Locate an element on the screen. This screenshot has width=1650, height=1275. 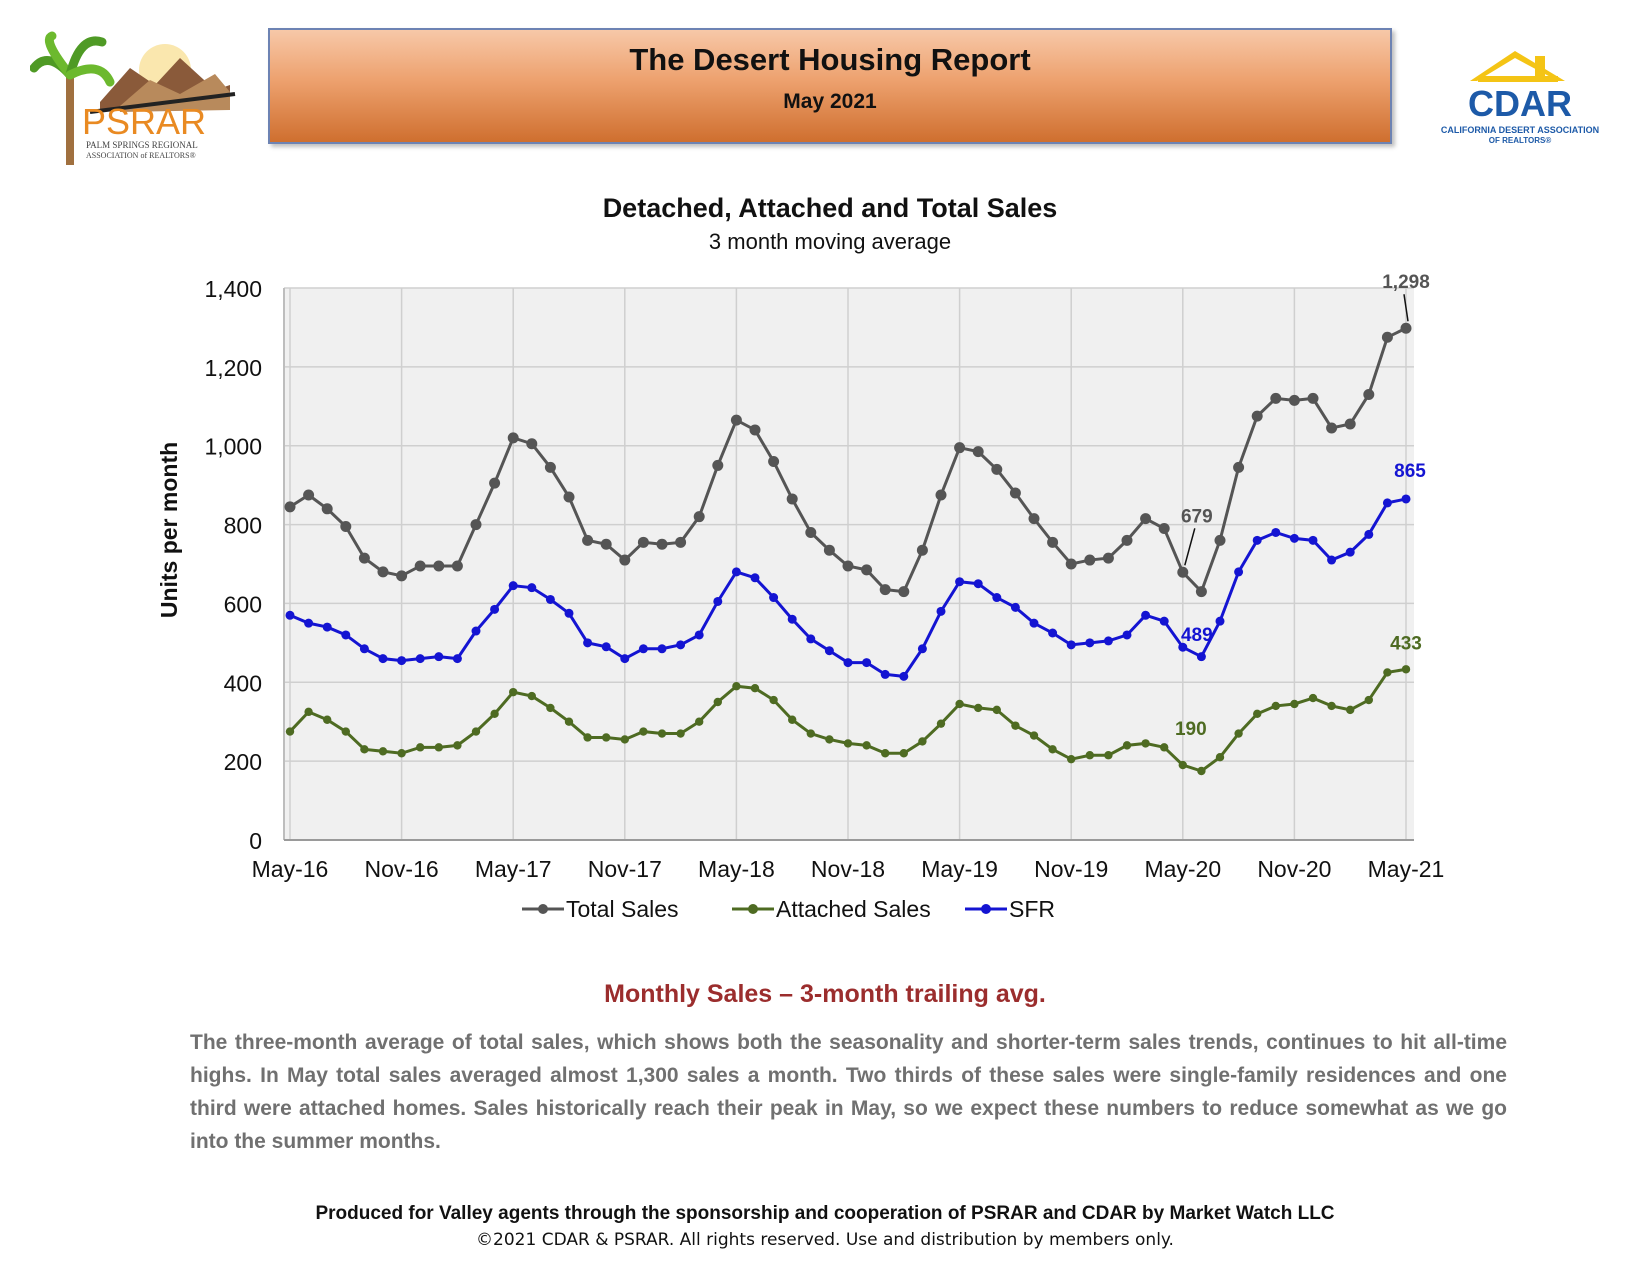
x-tick-label: May-21 is located at coordinates (1406, 869).